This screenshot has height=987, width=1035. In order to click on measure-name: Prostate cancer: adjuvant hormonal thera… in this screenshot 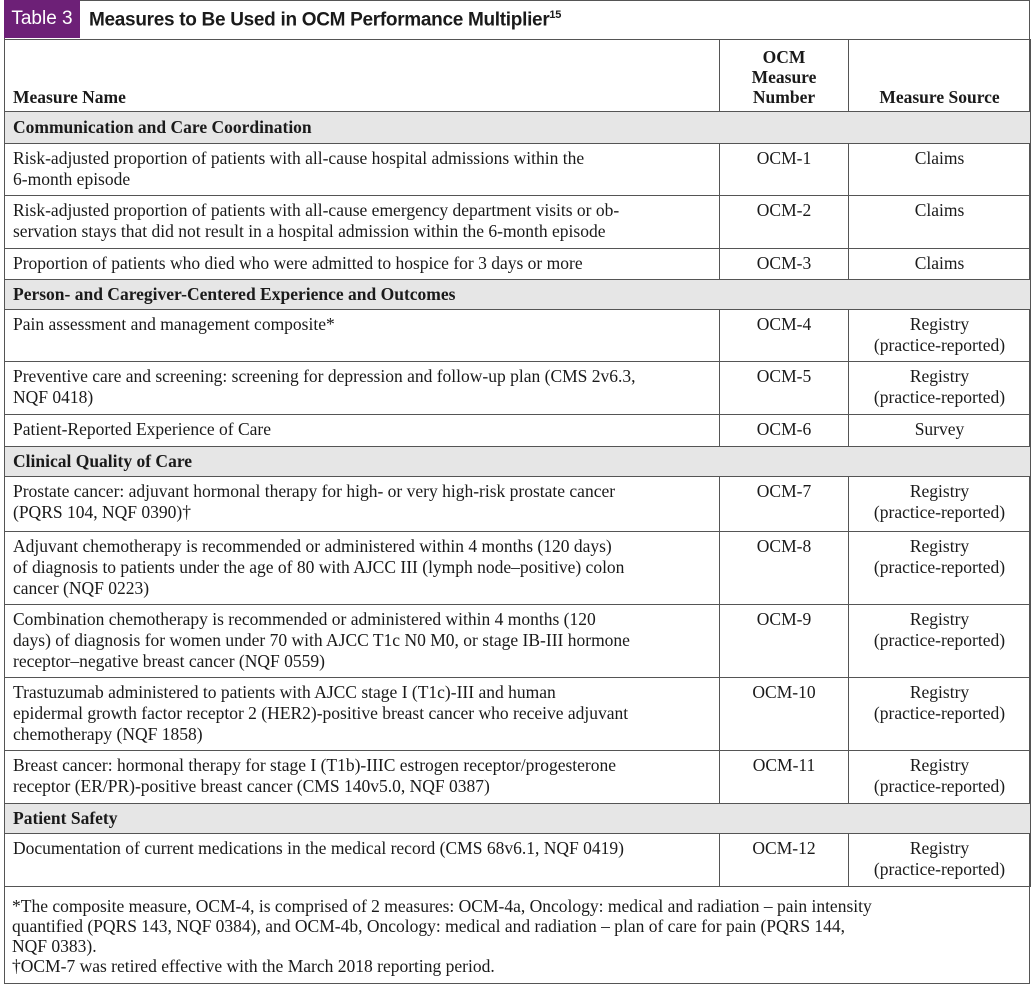, I will do `click(362, 504)`.